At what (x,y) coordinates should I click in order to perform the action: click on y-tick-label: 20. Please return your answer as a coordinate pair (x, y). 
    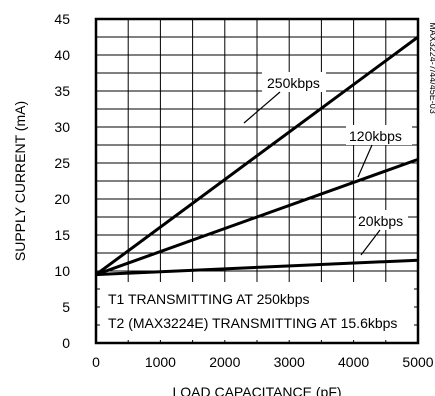
    Looking at the image, I should click on (62, 199).